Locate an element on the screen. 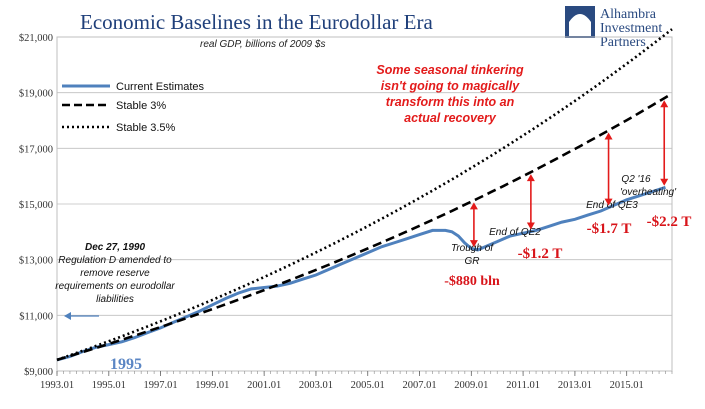 The image size is (705, 409). gap-1-7-label: -$1.7 T is located at coordinates (609, 229).